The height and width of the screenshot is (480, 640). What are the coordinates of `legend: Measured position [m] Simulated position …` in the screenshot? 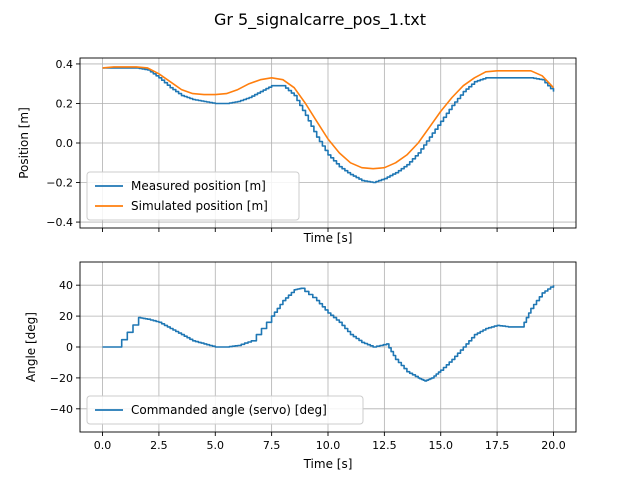 It's located at (193, 196).